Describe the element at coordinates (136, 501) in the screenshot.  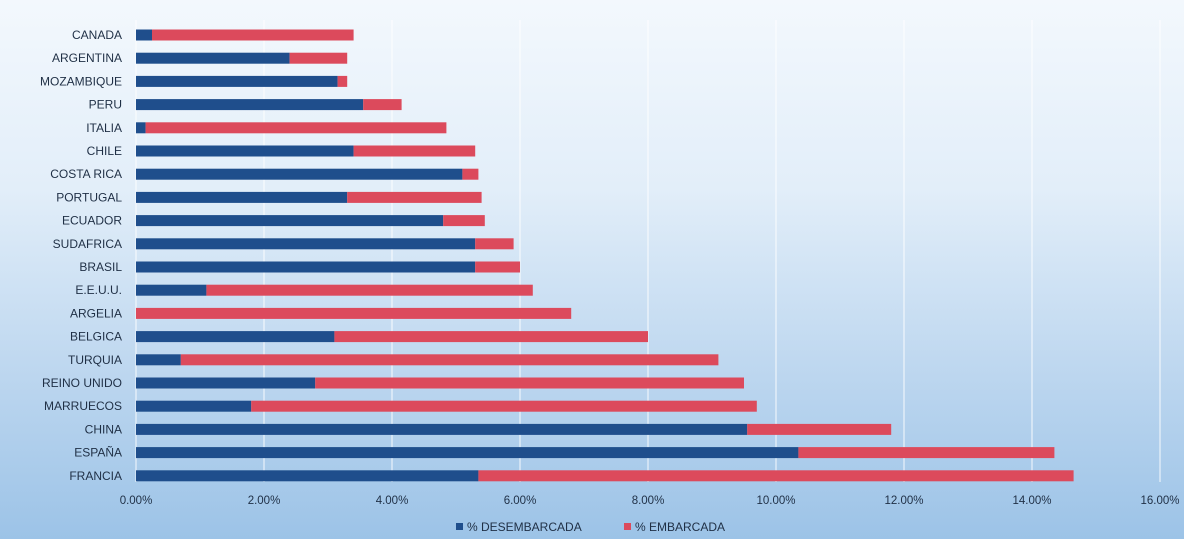
I see `x-tick-label: 0.00%` at that location.